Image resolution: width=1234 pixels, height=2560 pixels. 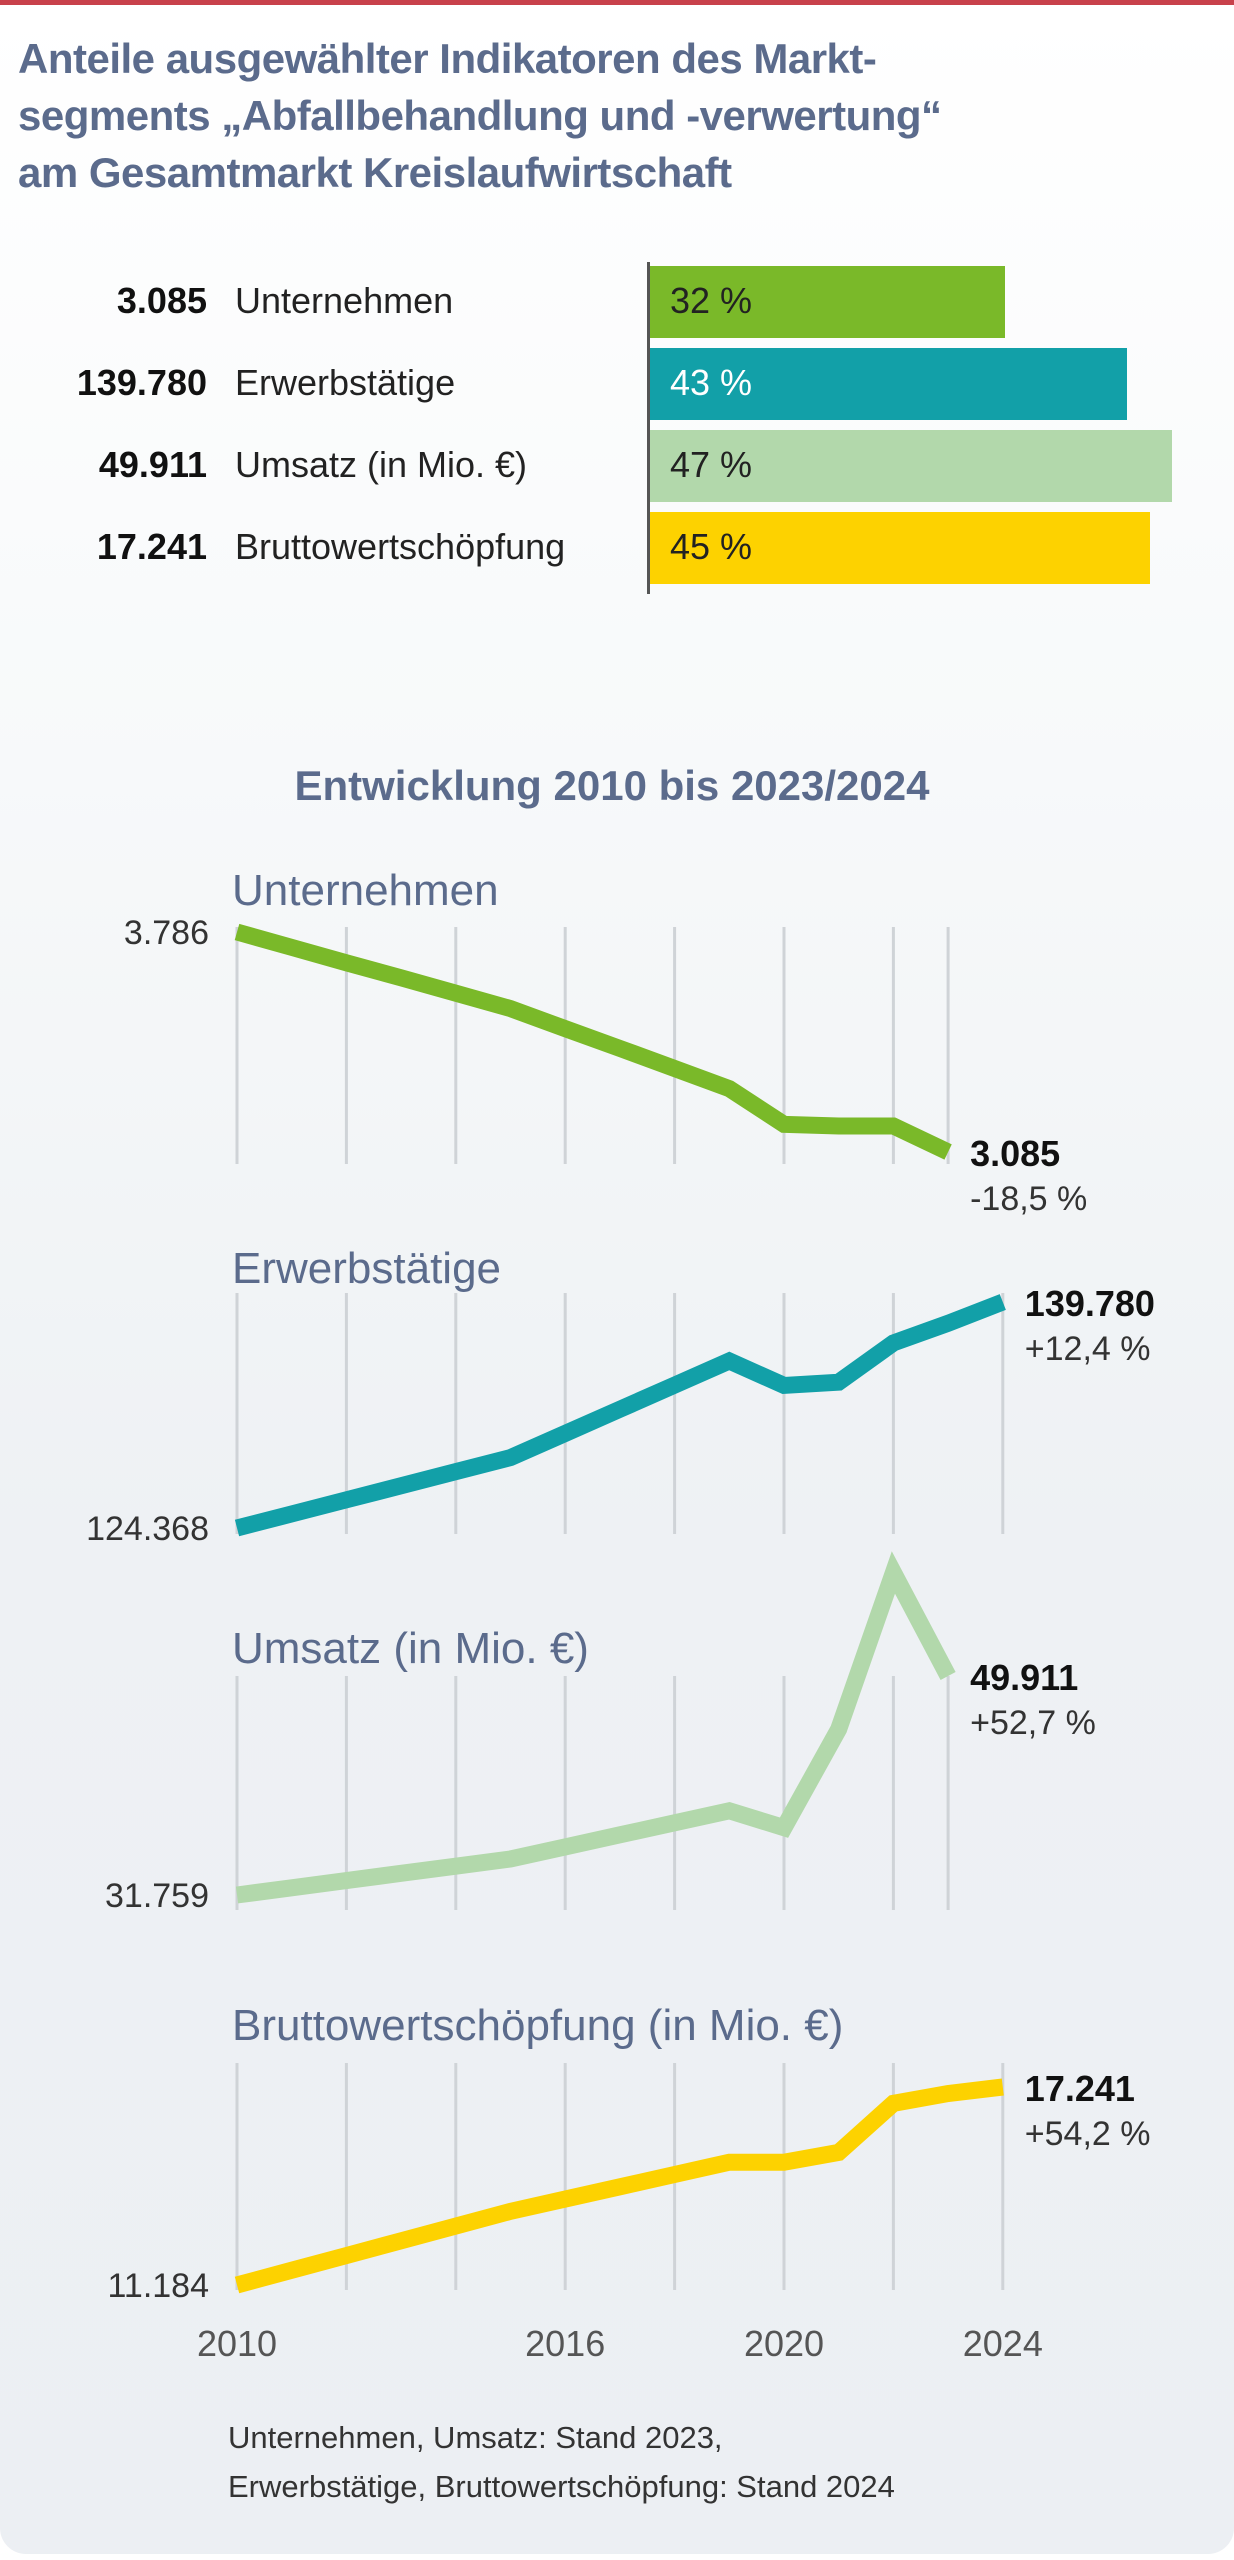 What do you see at coordinates (375, 172) in the screenshot?
I see `title-line: am Gesamtmarkt Kreislaufwirtschaft` at bounding box center [375, 172].